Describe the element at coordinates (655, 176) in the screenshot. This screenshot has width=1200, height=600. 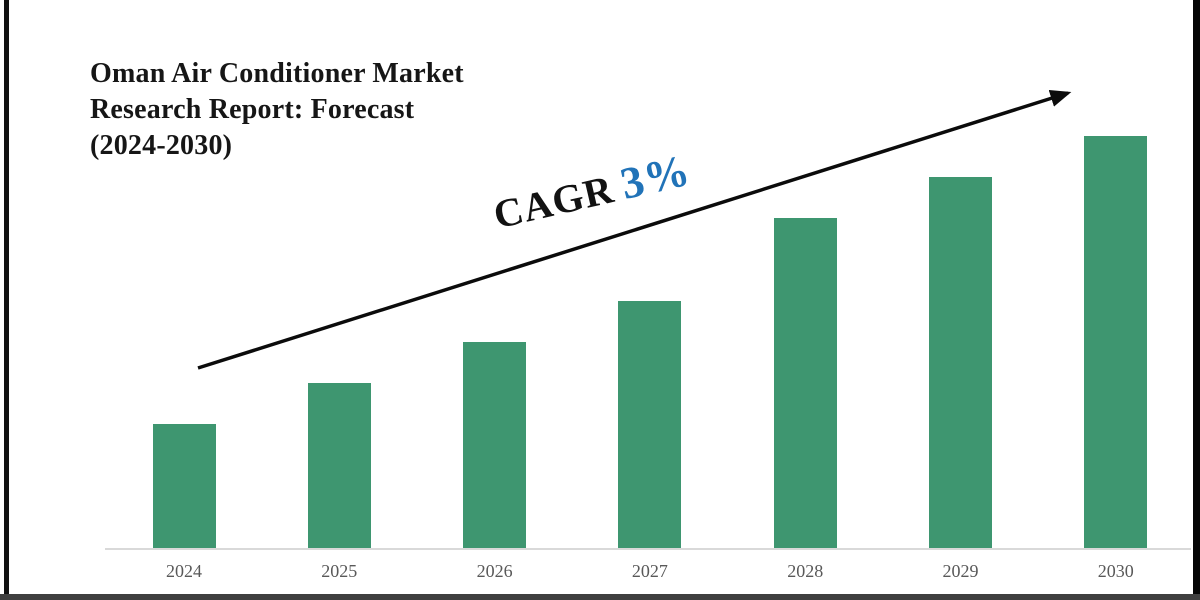
I see `cagr-value-text: 3%` at that location.